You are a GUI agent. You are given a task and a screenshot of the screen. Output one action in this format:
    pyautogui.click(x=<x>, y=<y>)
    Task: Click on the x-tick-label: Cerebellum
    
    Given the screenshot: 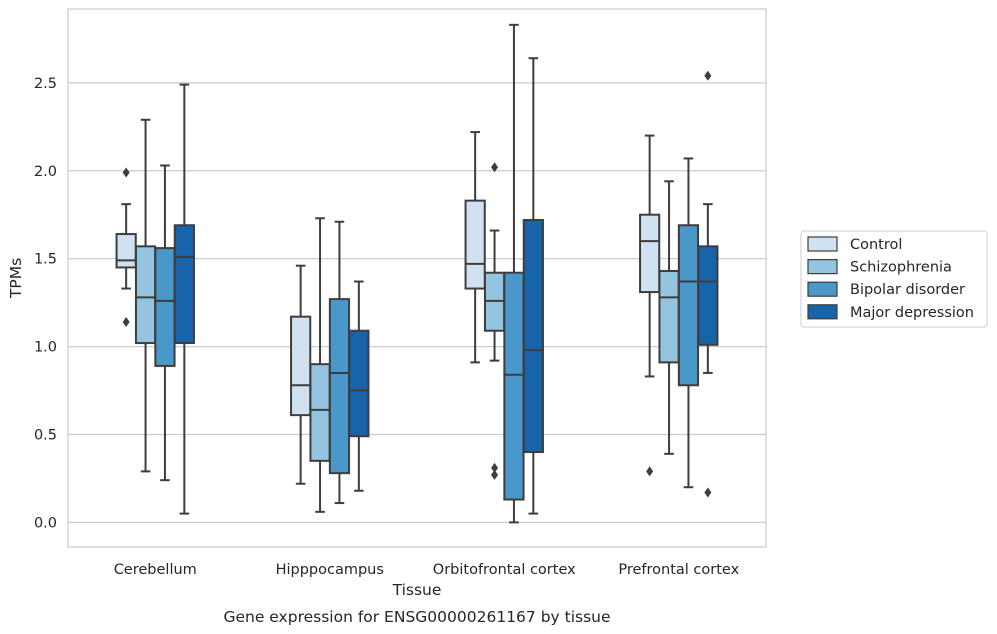 What is the action you would take?
    pyautogui.click(x=155, y=570)
    